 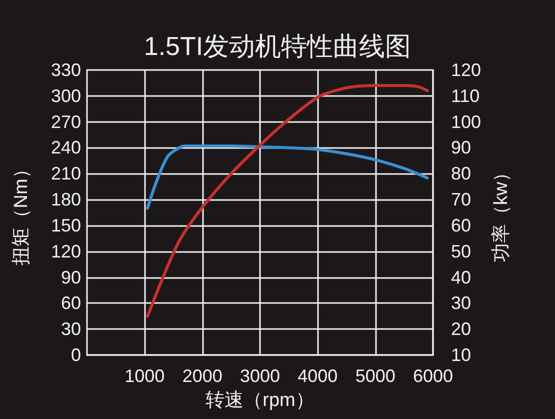 I want to click on x-tick-label: 5000, so click(x=375, y=376).